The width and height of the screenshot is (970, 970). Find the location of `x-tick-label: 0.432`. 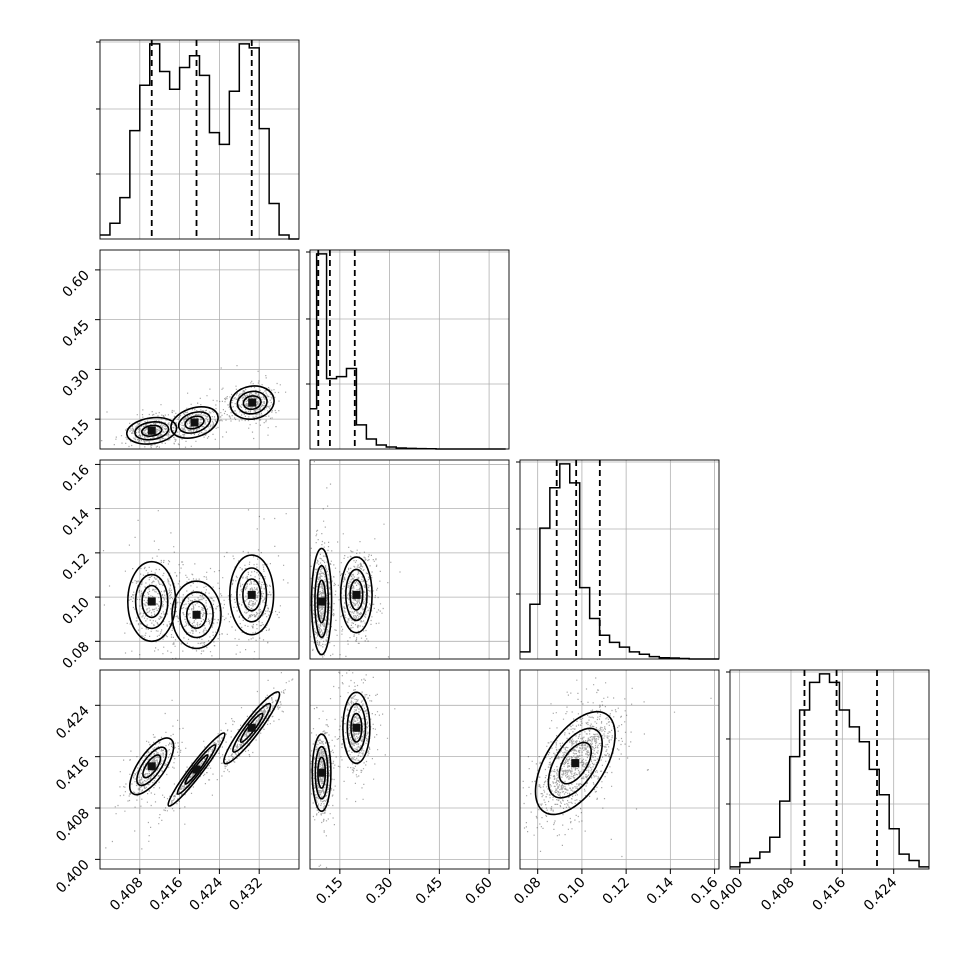

x-tick-label: 0.432 is located at coordinates (246, 895).